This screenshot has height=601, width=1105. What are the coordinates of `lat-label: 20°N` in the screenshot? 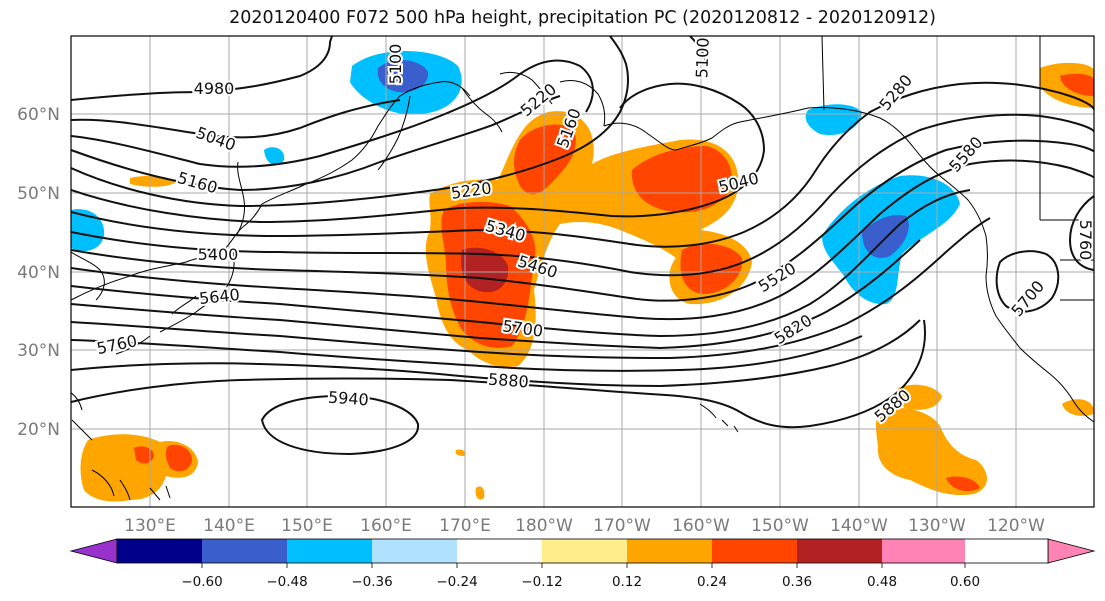 It's located at (38, 430).